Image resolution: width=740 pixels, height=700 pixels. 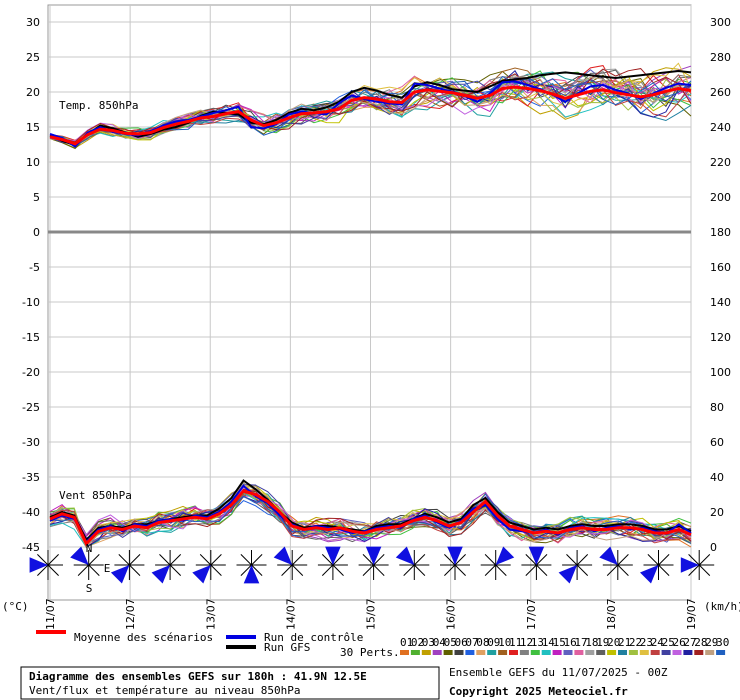 I want to click on right-tick-label: 220, so click(x=720, y=162).